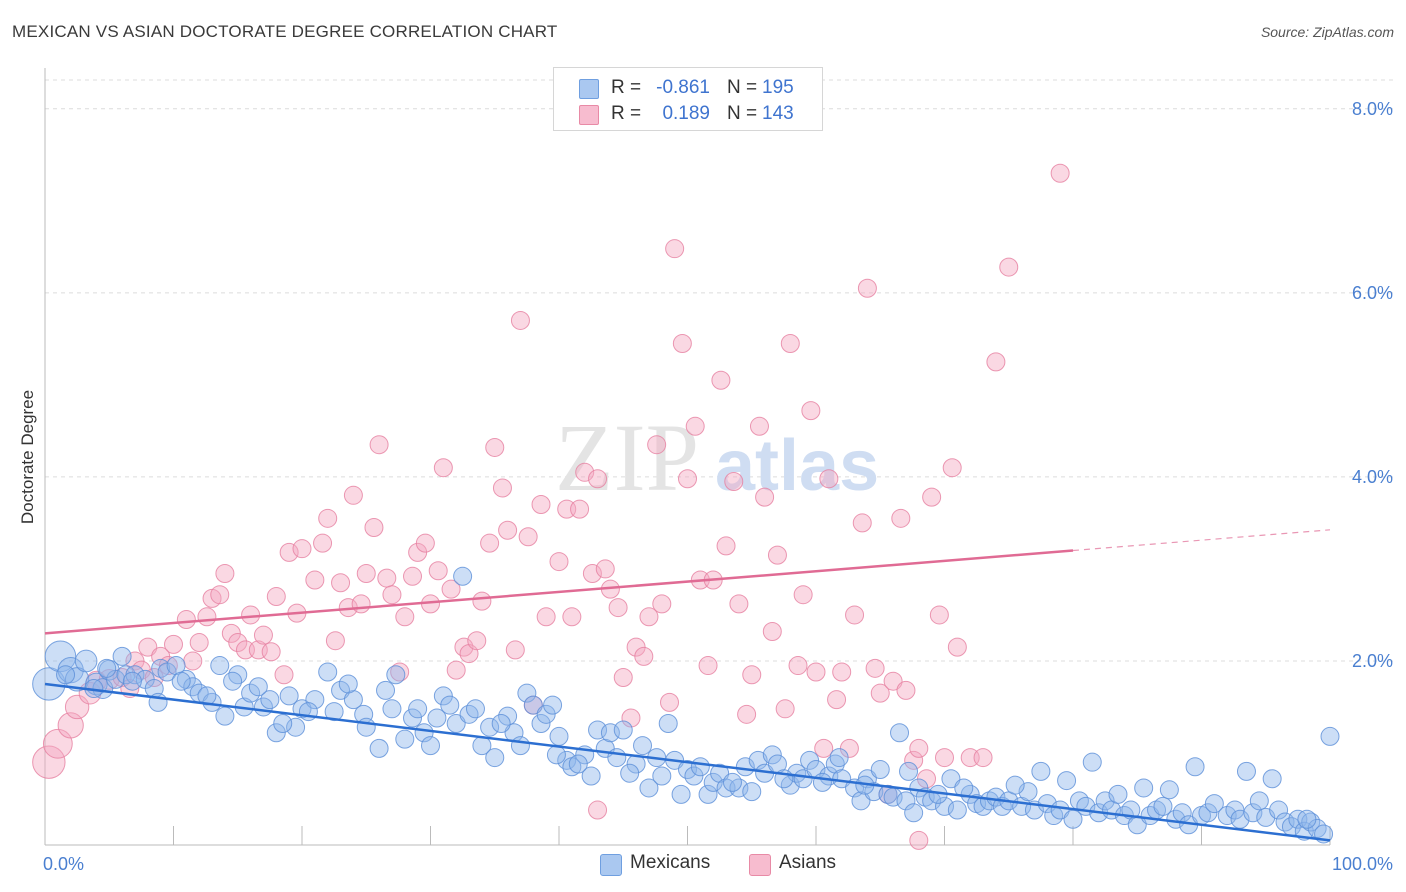  What do you see at coordinates (808, 862) in the screenshot?
I see `legend-label-asians: Asians` at bounding box center [808, 862].